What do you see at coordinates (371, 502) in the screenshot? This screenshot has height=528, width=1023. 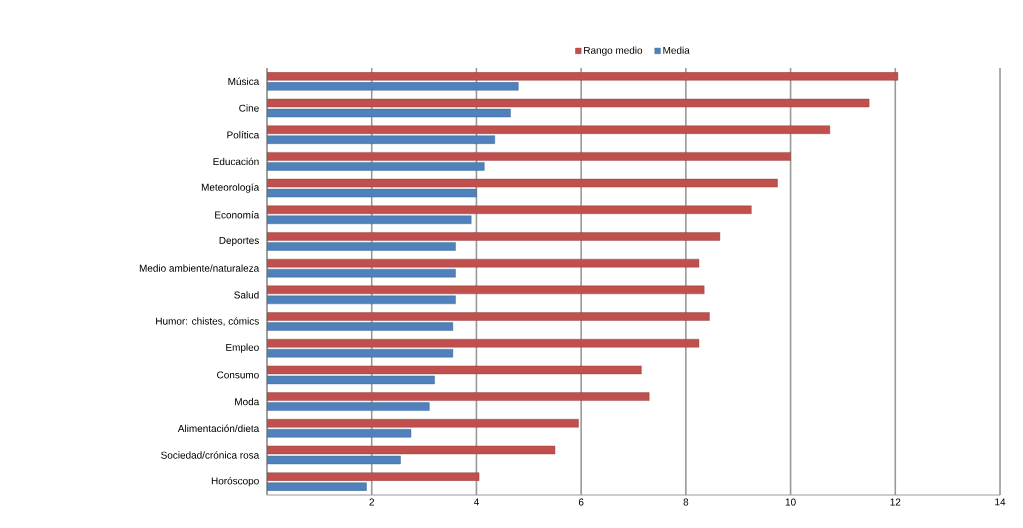 I see `x-tick-label: 2` at bounding box center [371, 502].